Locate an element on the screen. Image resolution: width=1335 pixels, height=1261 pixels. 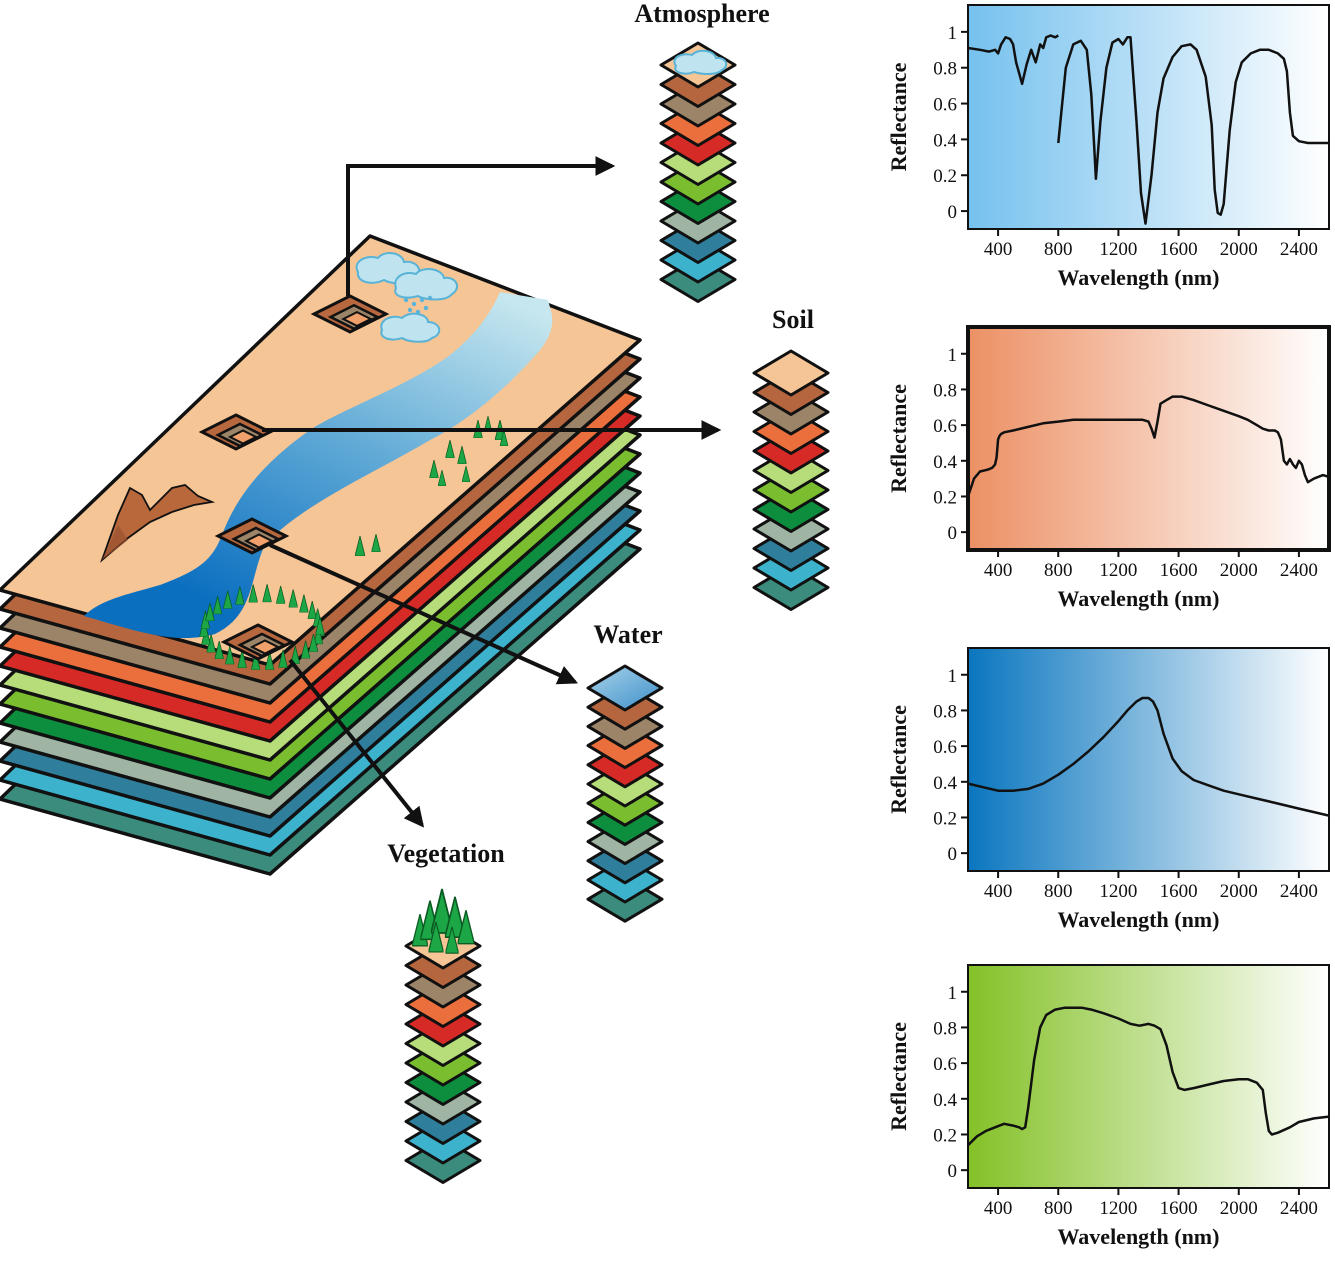
vegetation-pit is located at coordinates (258, 642).